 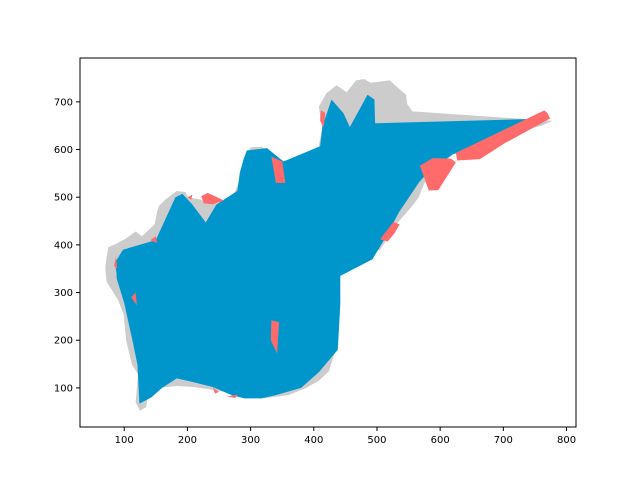 I want to click on y-tick-label: 100, so click(x=63, y=388).